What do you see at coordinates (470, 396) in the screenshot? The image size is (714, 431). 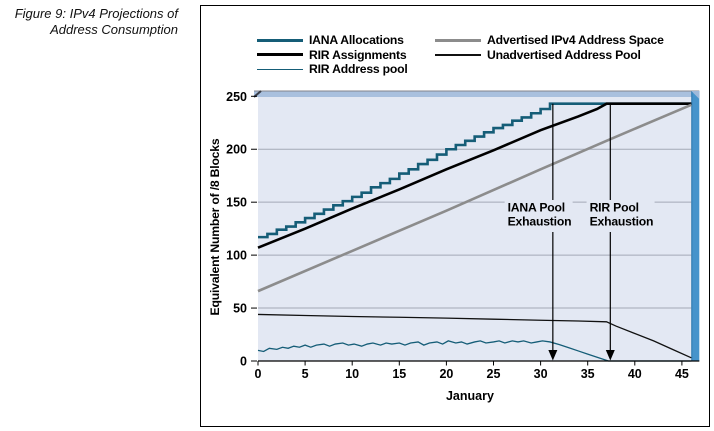 I see `x-axis-title: January` at bounding box center [470, 396].